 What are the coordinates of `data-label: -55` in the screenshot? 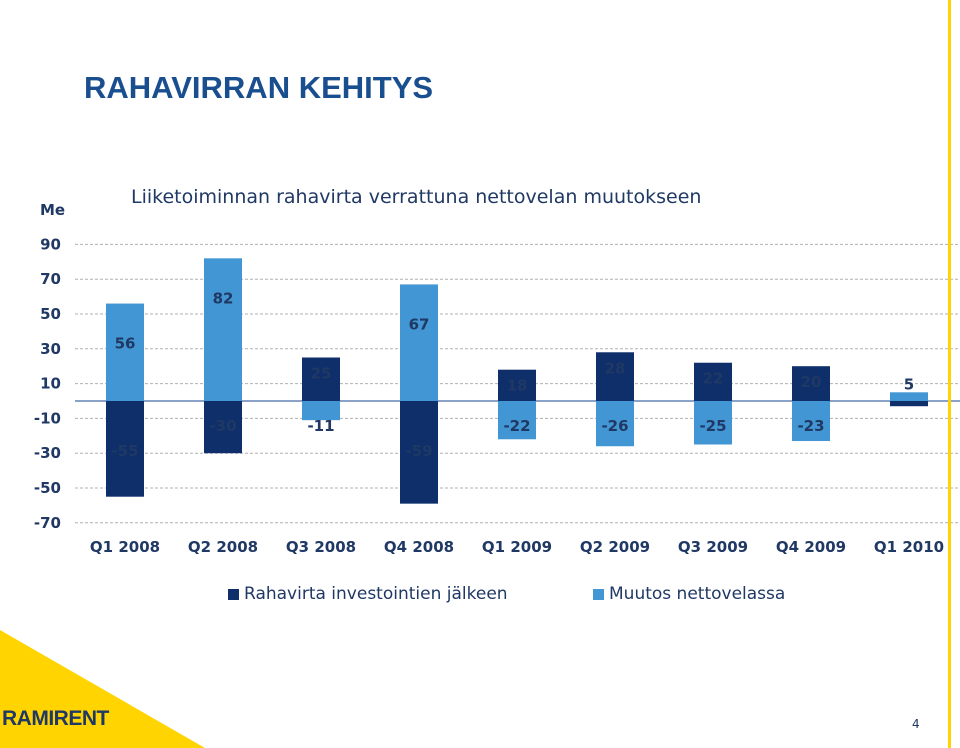 It's located at (124, 451).